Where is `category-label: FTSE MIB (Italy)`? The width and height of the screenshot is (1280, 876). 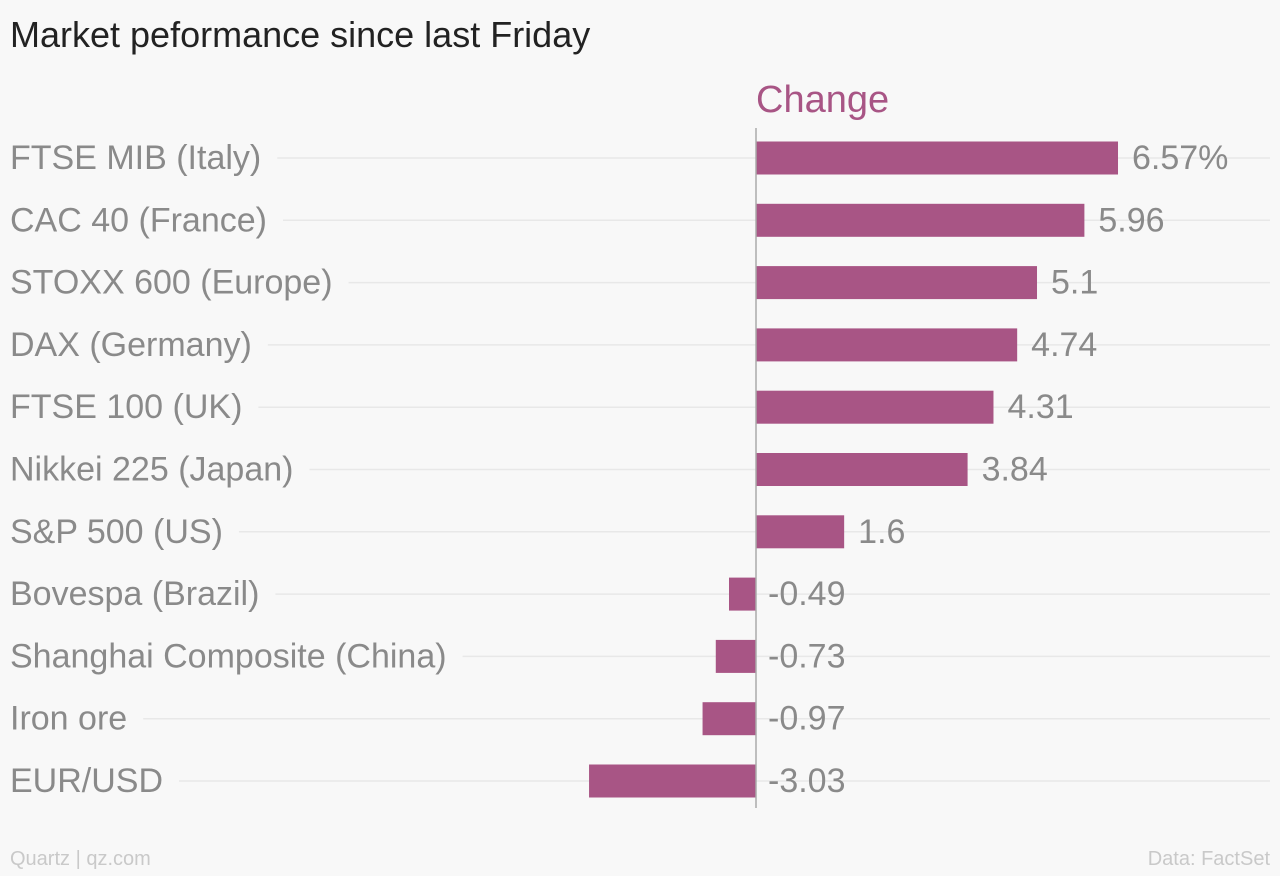 category-label: FTSE MIB (Italy) is located at coordinates (135, 158).